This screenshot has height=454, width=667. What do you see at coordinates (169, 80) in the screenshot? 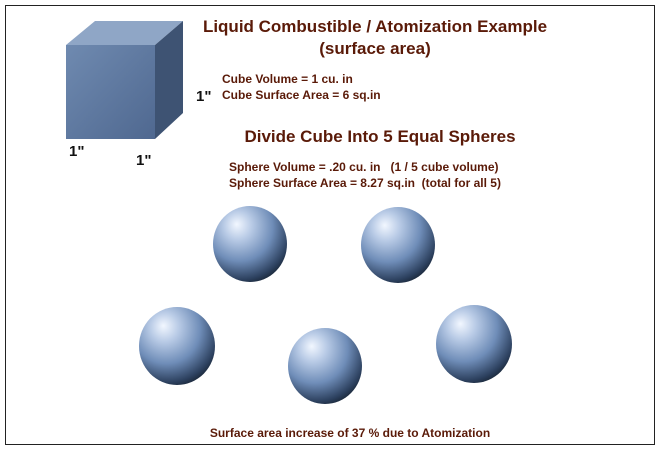
I see `cube-side-face` at bounding box center [169, 80].